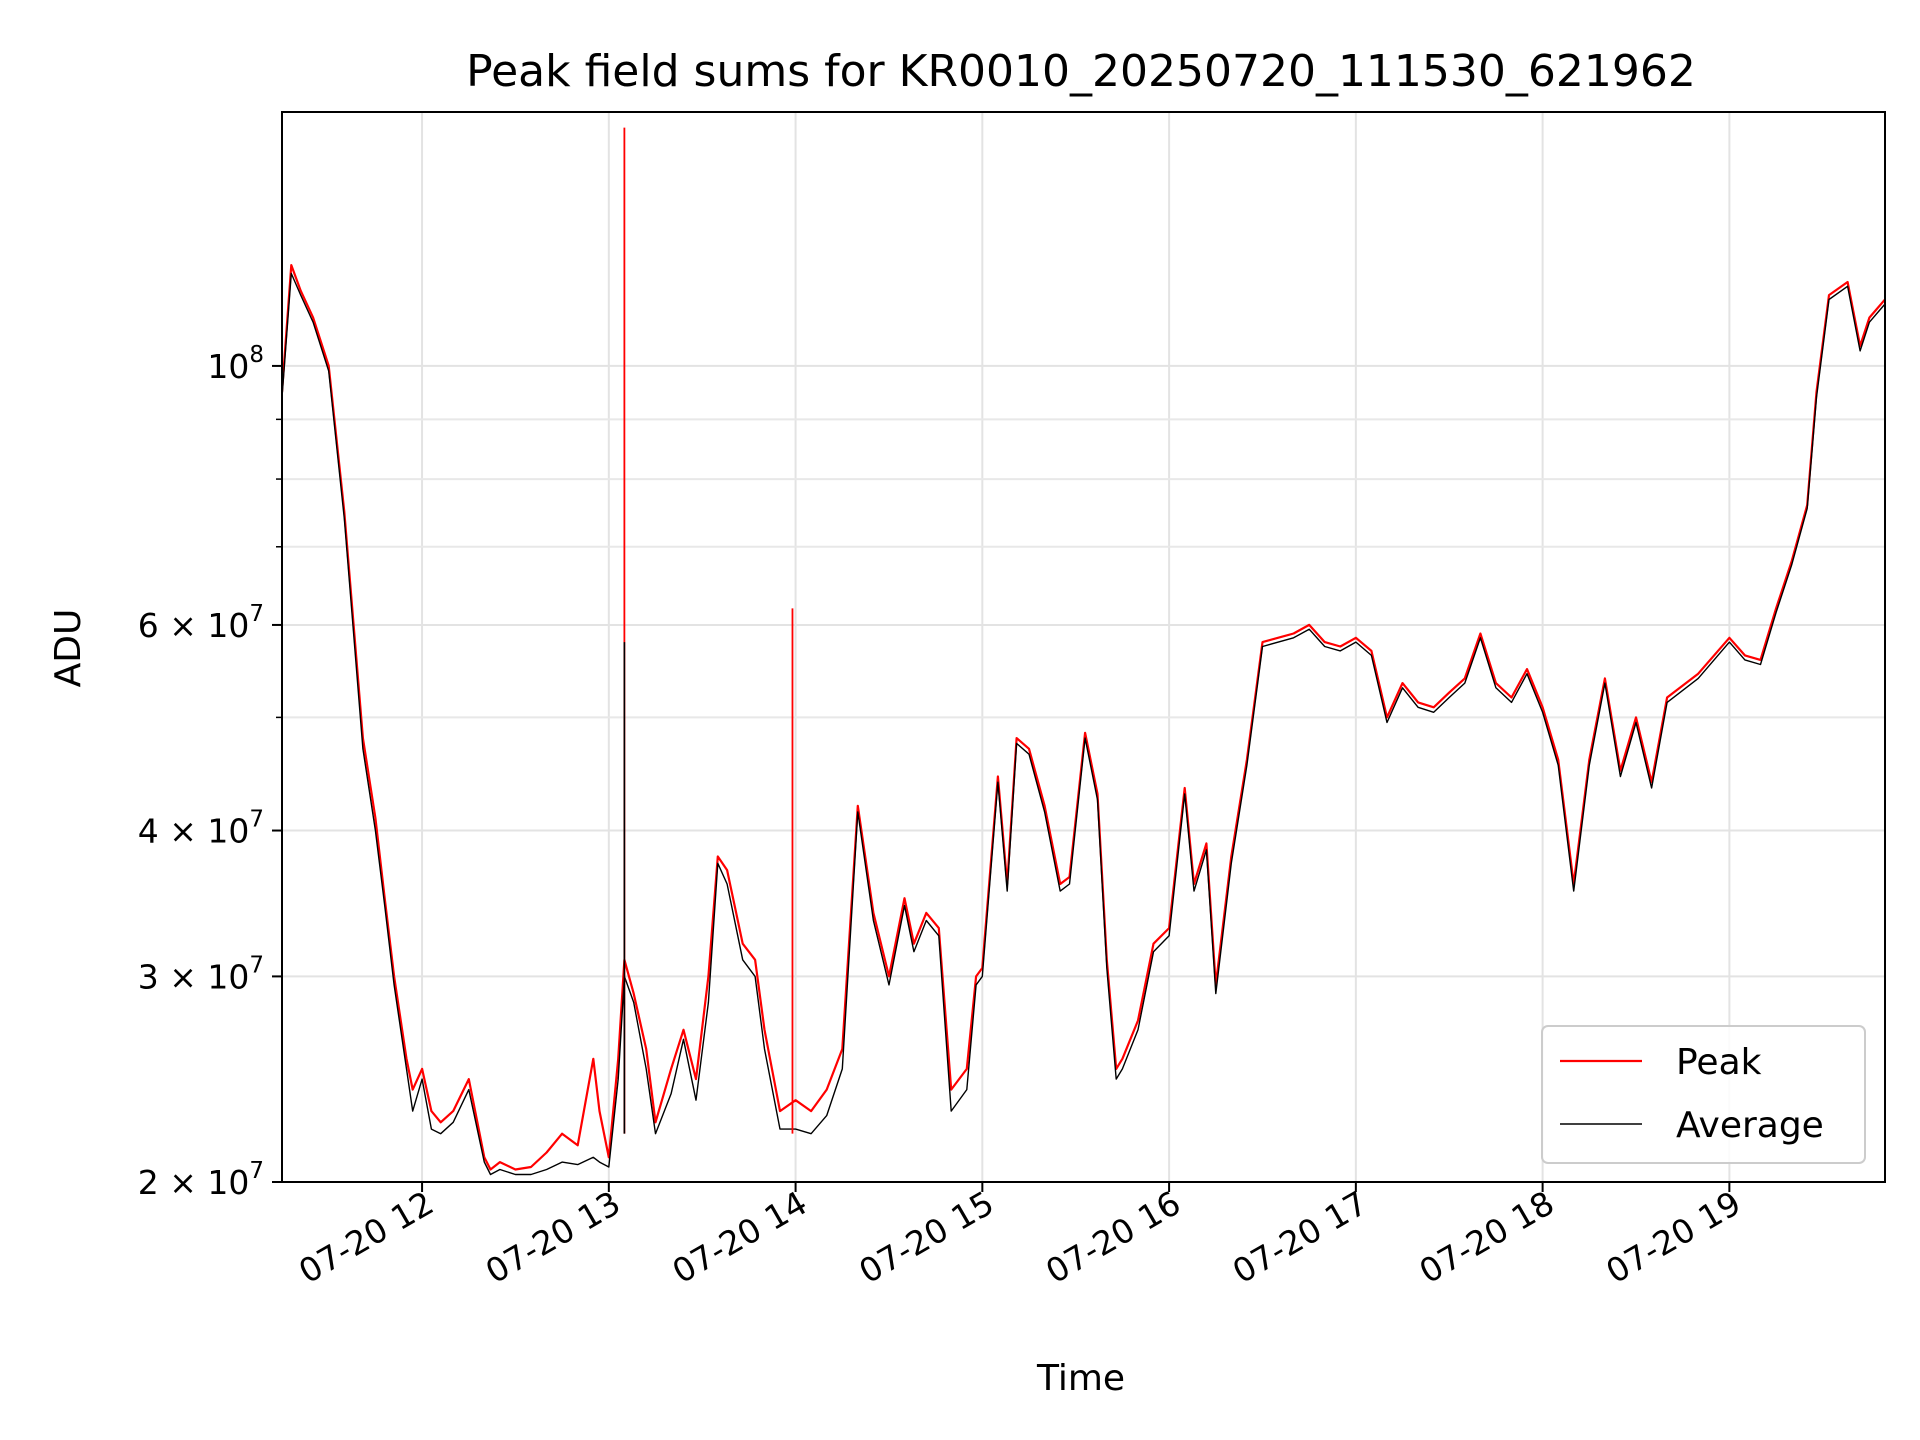 The image size is (1920, 1440). I want to click on y-tick-label: 3 × 107, so click(201, 974).